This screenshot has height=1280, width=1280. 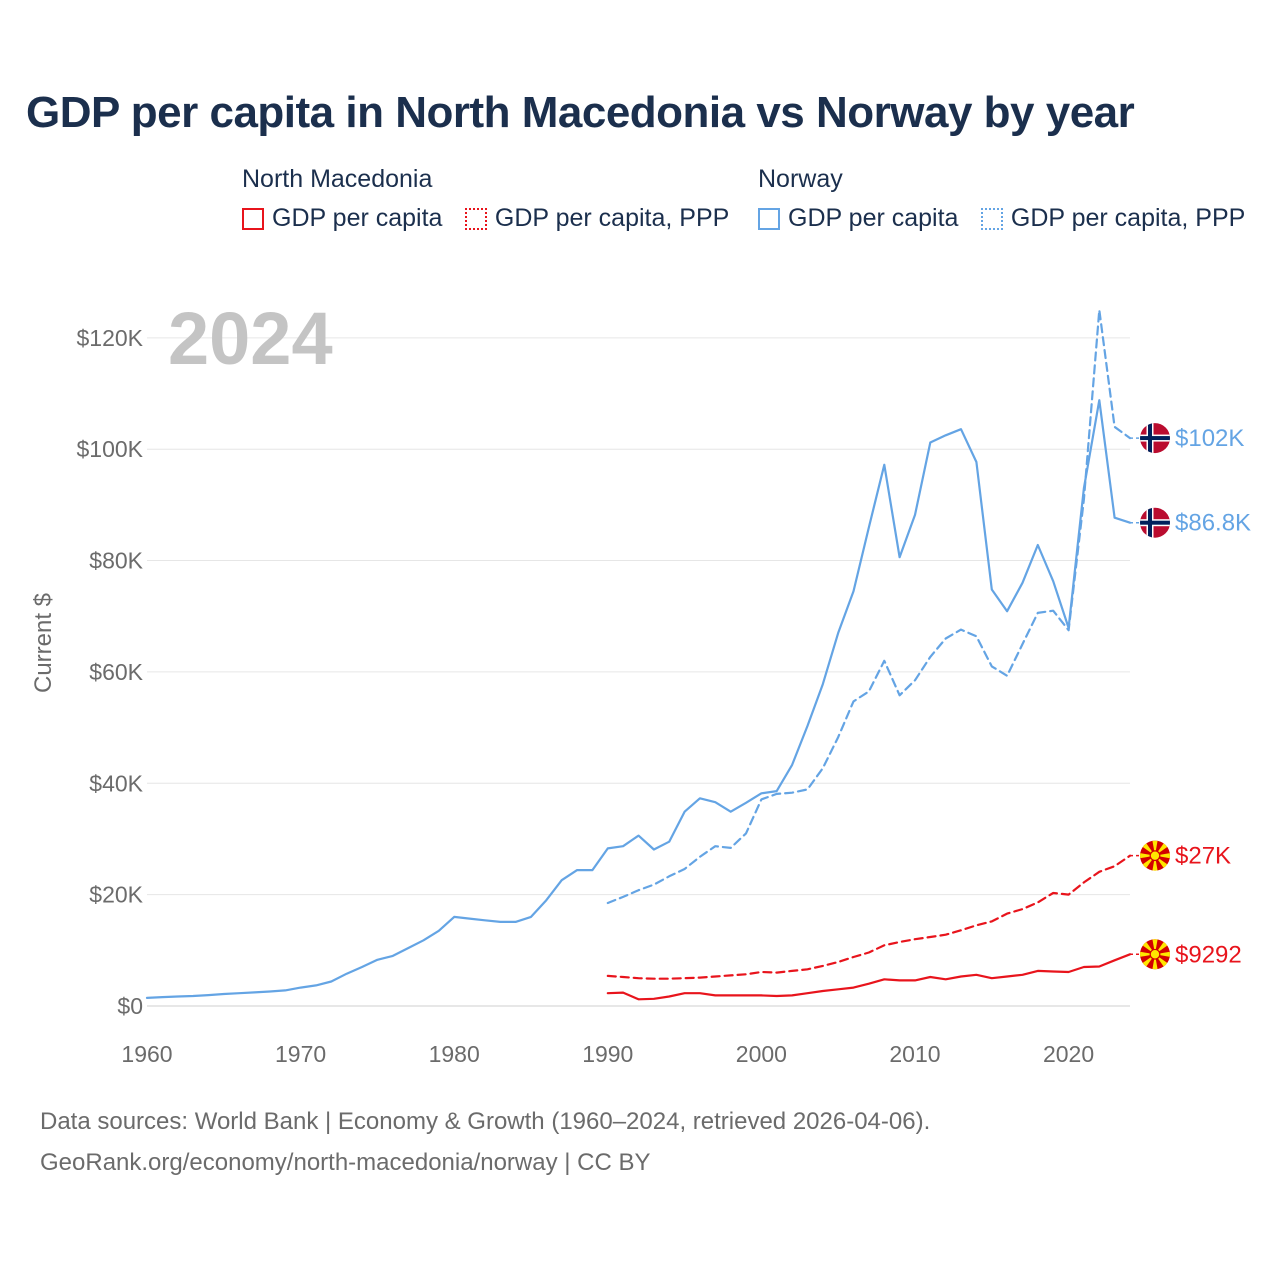 I want to click on end-labels: $86.8K $102K $27K $9292, so click(x=1190, y=696).